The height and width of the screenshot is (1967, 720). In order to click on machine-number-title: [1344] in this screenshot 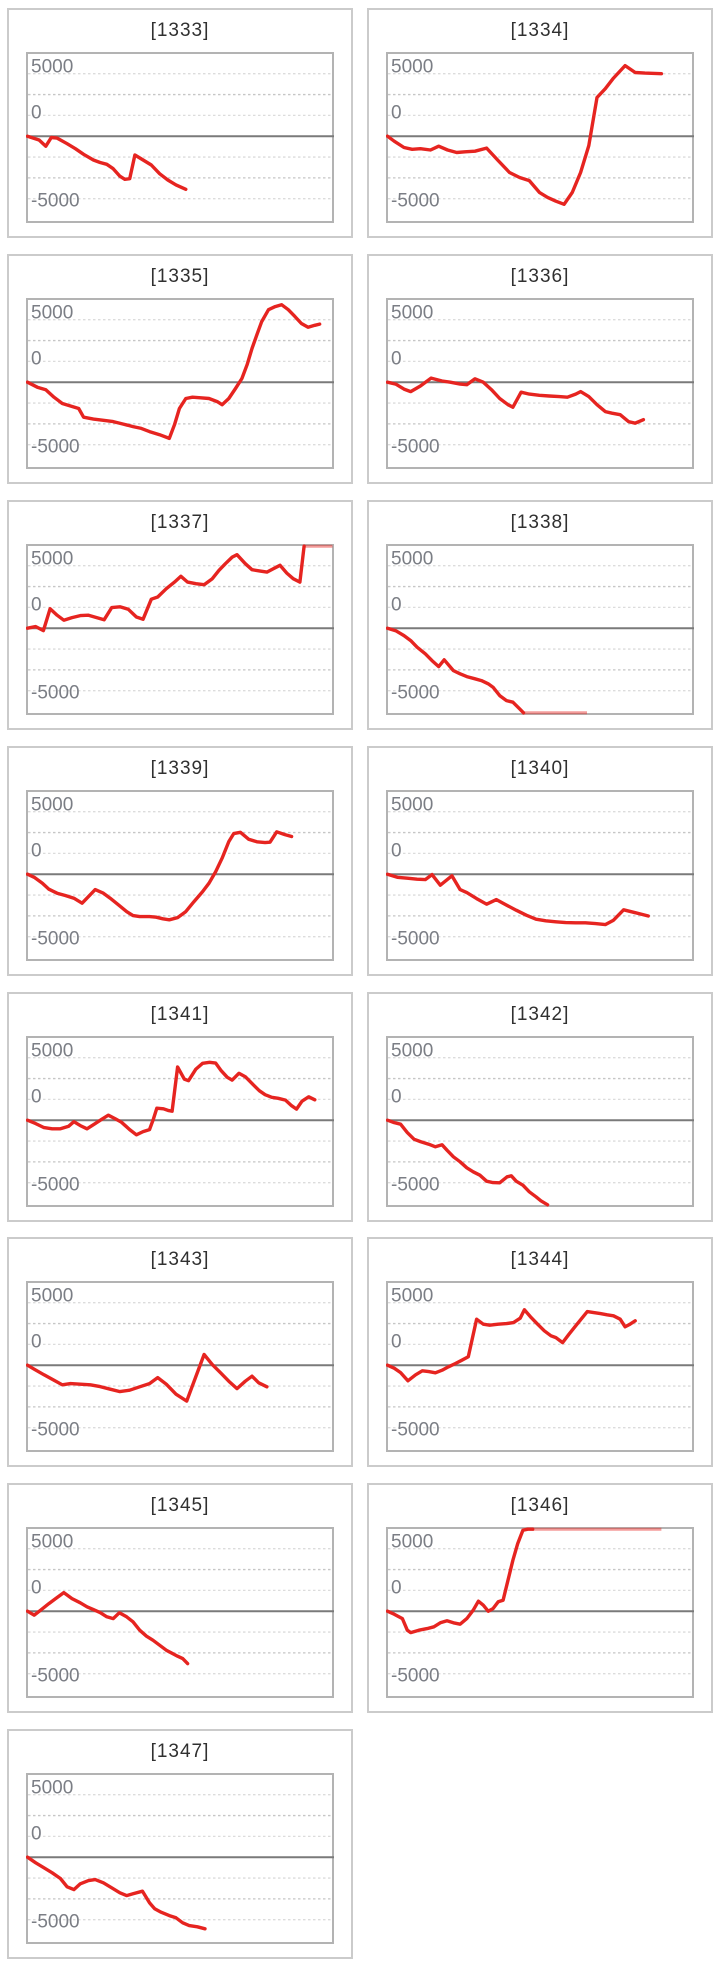, I will do `click(540, 1260)`.